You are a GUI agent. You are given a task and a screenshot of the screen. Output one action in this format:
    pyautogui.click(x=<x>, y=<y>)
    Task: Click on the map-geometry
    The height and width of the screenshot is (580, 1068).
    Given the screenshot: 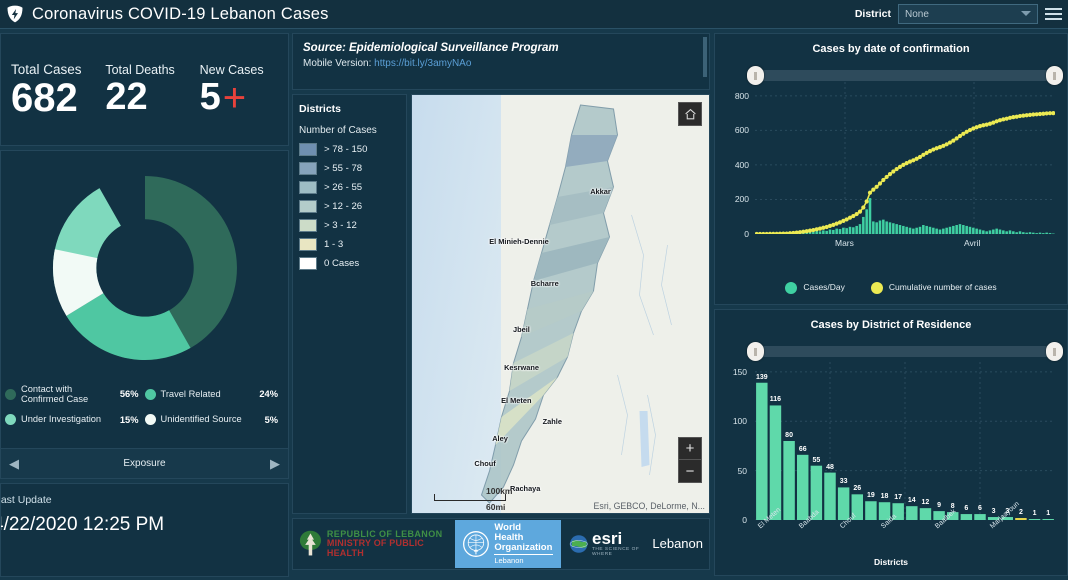 What is the action you would take?
    pyautogui.click(x=576, y=304)
    